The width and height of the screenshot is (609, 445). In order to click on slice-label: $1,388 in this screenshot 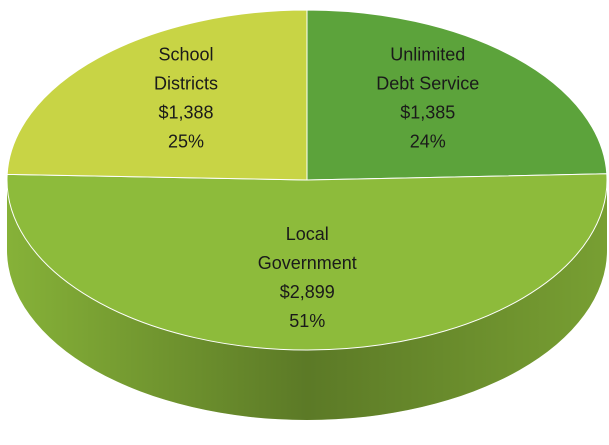, I will do `click(185, 112)`.